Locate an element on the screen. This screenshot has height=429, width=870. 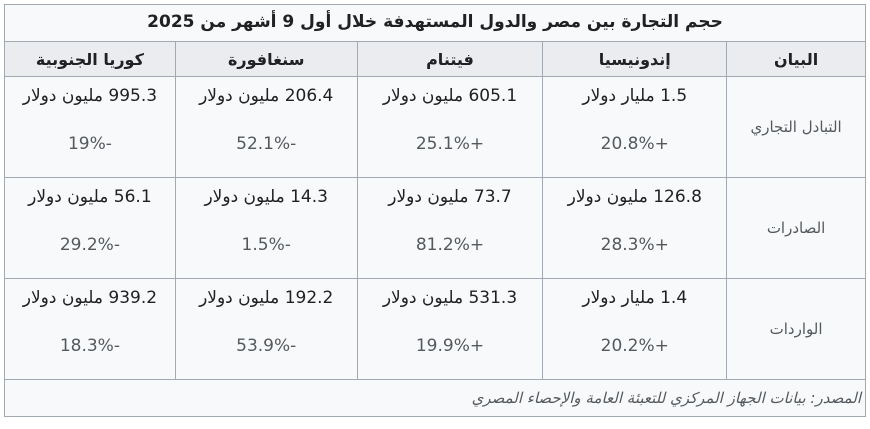
cell-change: -53.9% is located at coordinates (266, 346).